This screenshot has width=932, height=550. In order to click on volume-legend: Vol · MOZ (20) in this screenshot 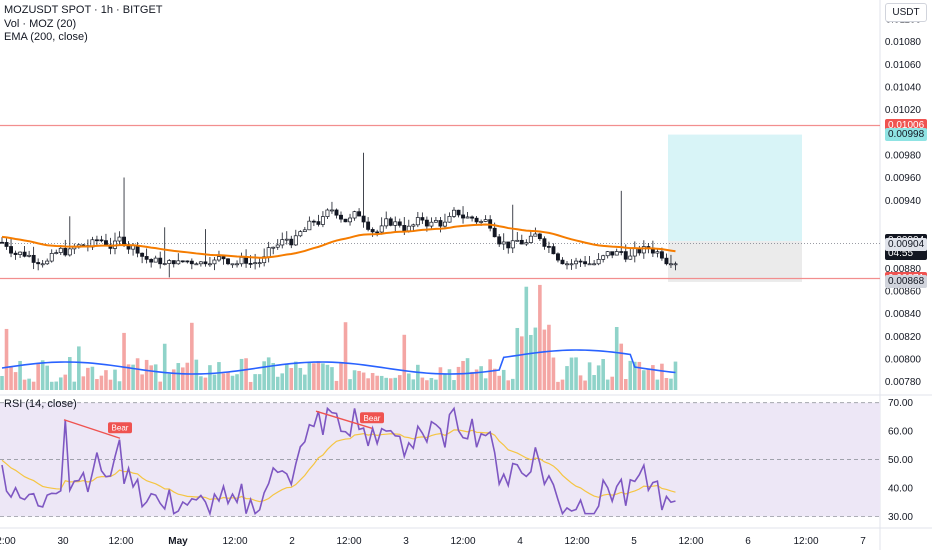, I will do `click(40, 24)`.